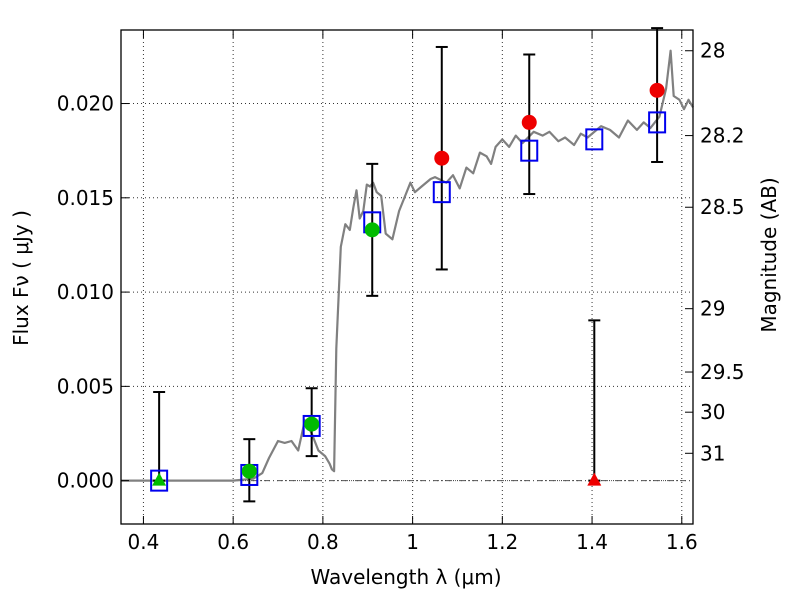 This screenshot has height=600, width=800. What do you see at coordinates (85, 292) in the screenshot?
I see `y-tick-label: 0.010` at bounding box center [85, 292].